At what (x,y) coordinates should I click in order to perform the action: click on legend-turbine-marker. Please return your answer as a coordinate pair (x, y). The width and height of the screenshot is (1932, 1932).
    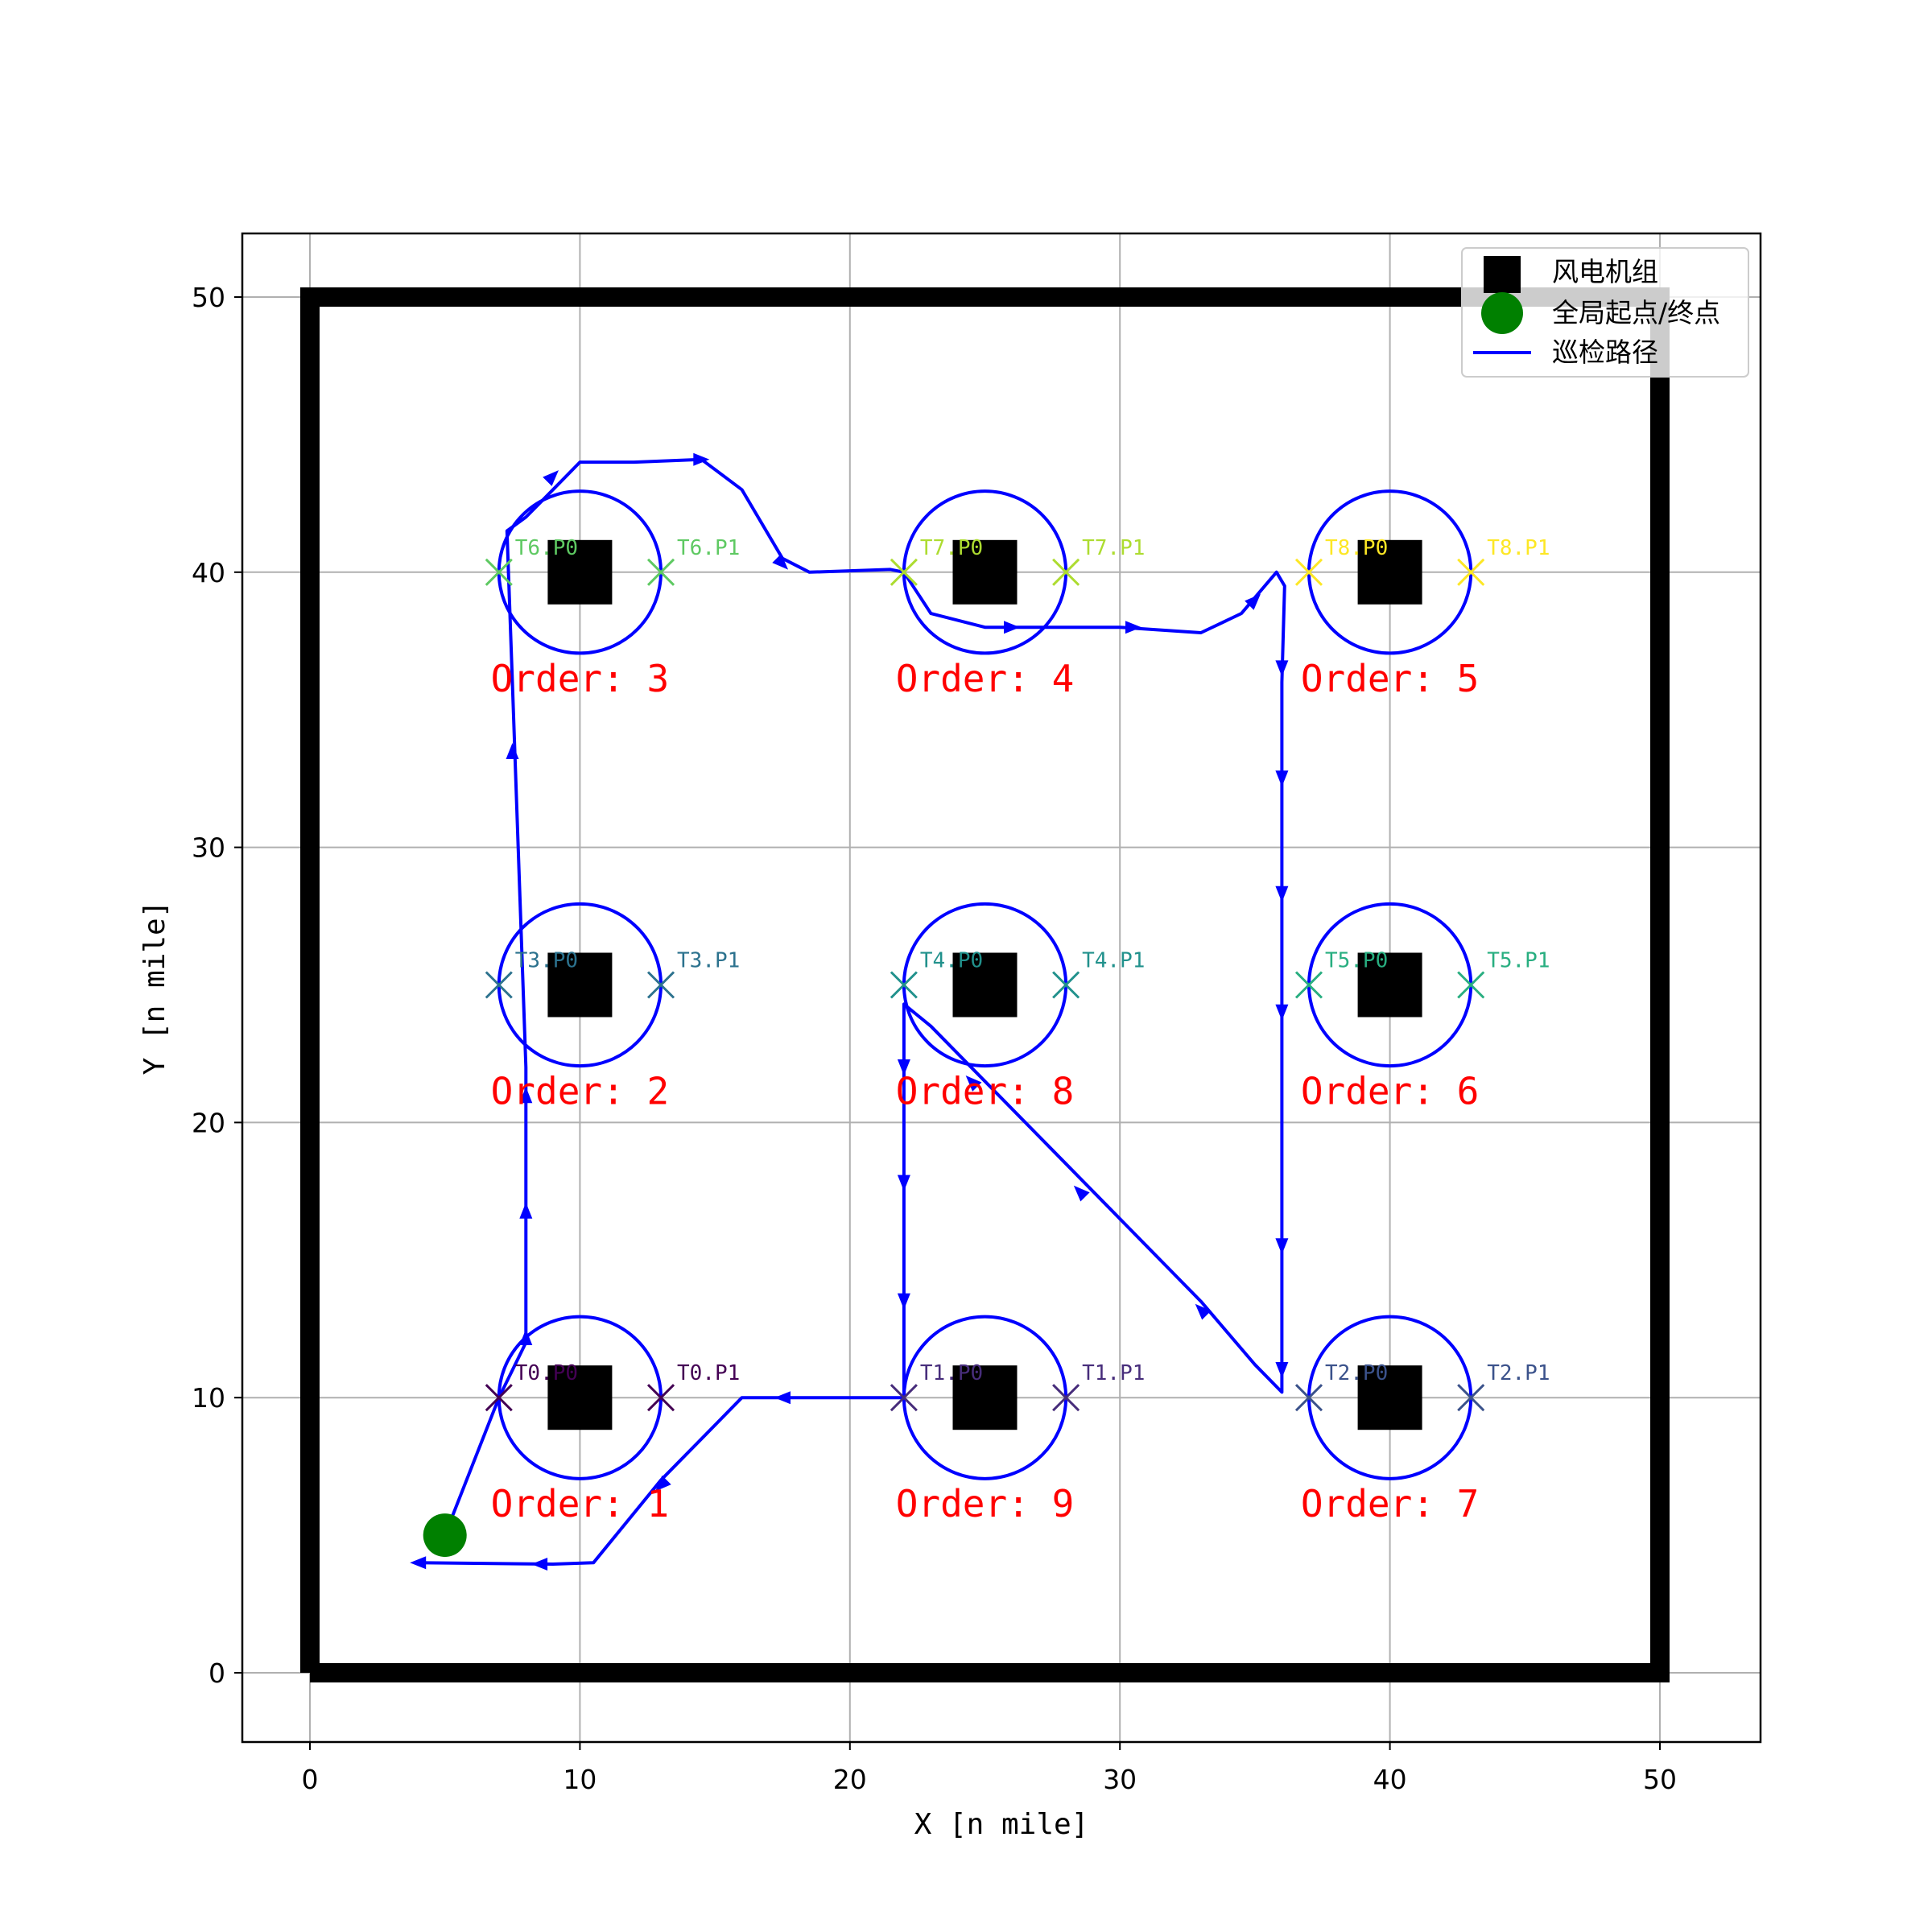
    Looking at the image, I should click on (1502, 274).